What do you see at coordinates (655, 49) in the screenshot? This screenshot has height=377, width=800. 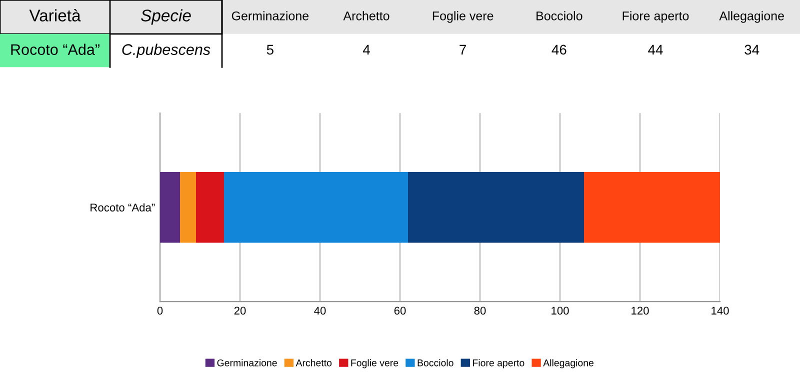 I see `text: 44` at bounding box center [655, 49].